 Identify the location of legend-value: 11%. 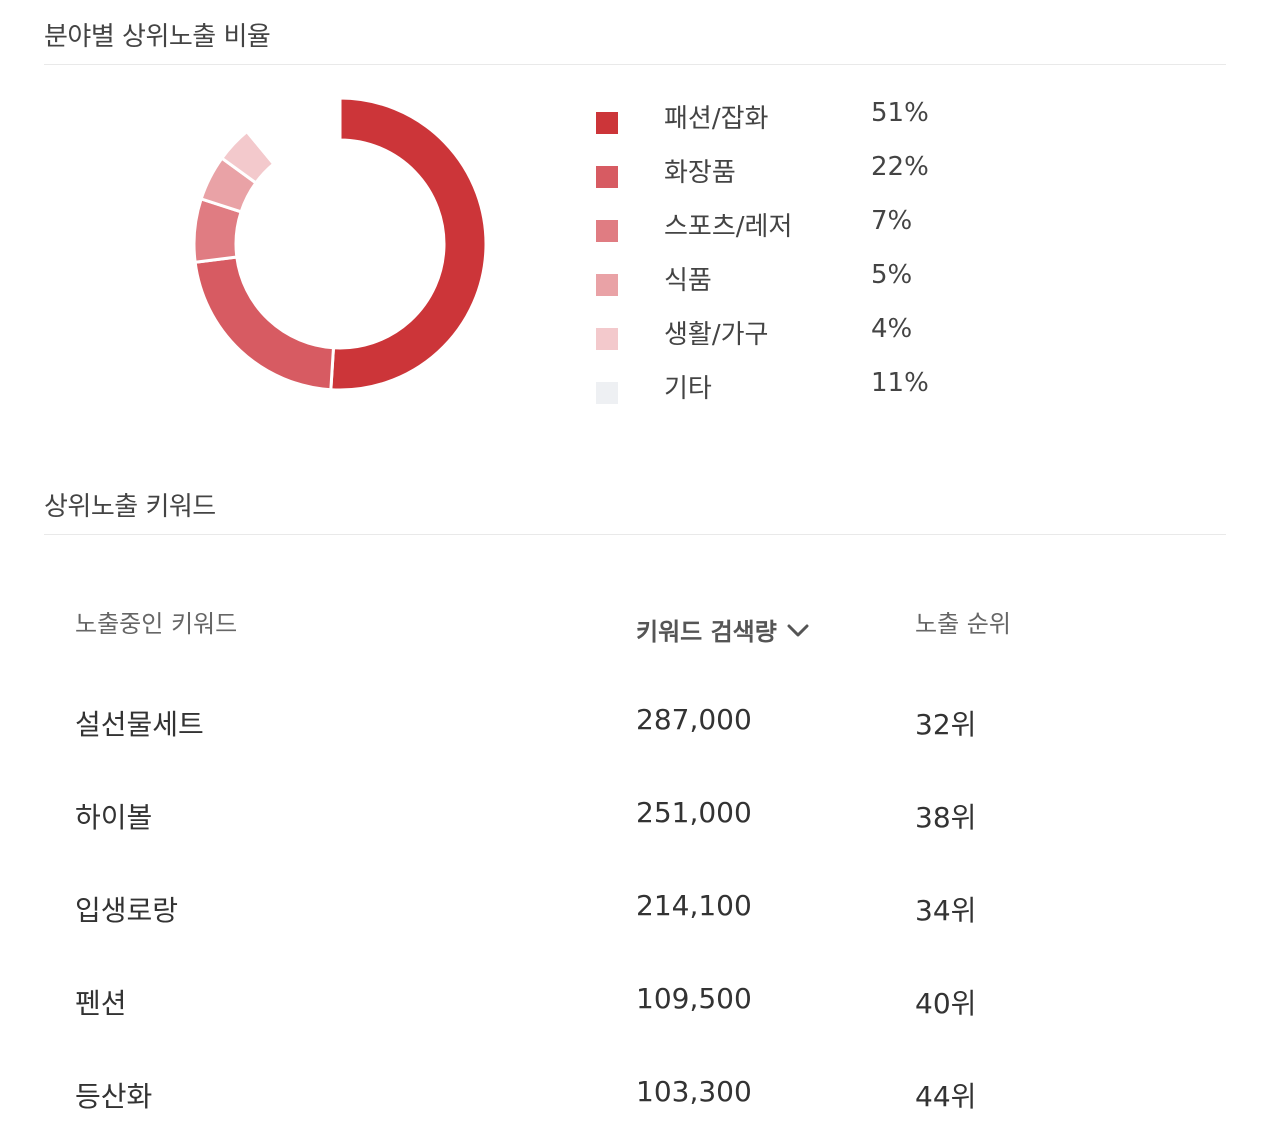
(900, 383).